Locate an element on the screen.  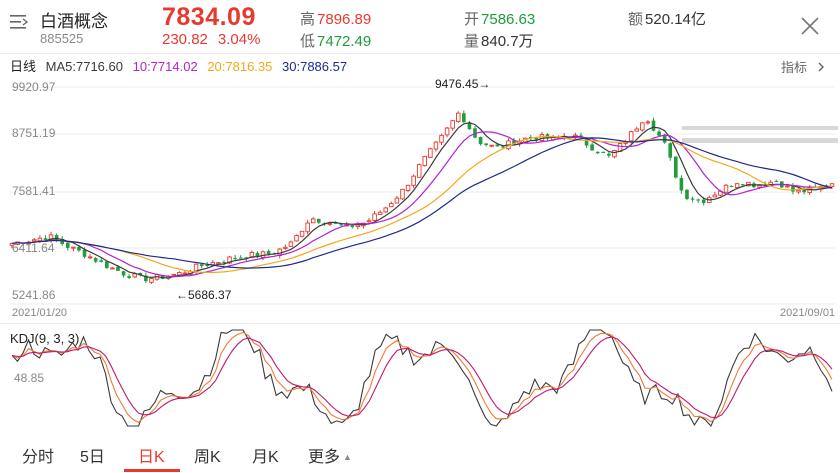
ma30-value: 30:7886.57 is located at coordinates (315, 66).